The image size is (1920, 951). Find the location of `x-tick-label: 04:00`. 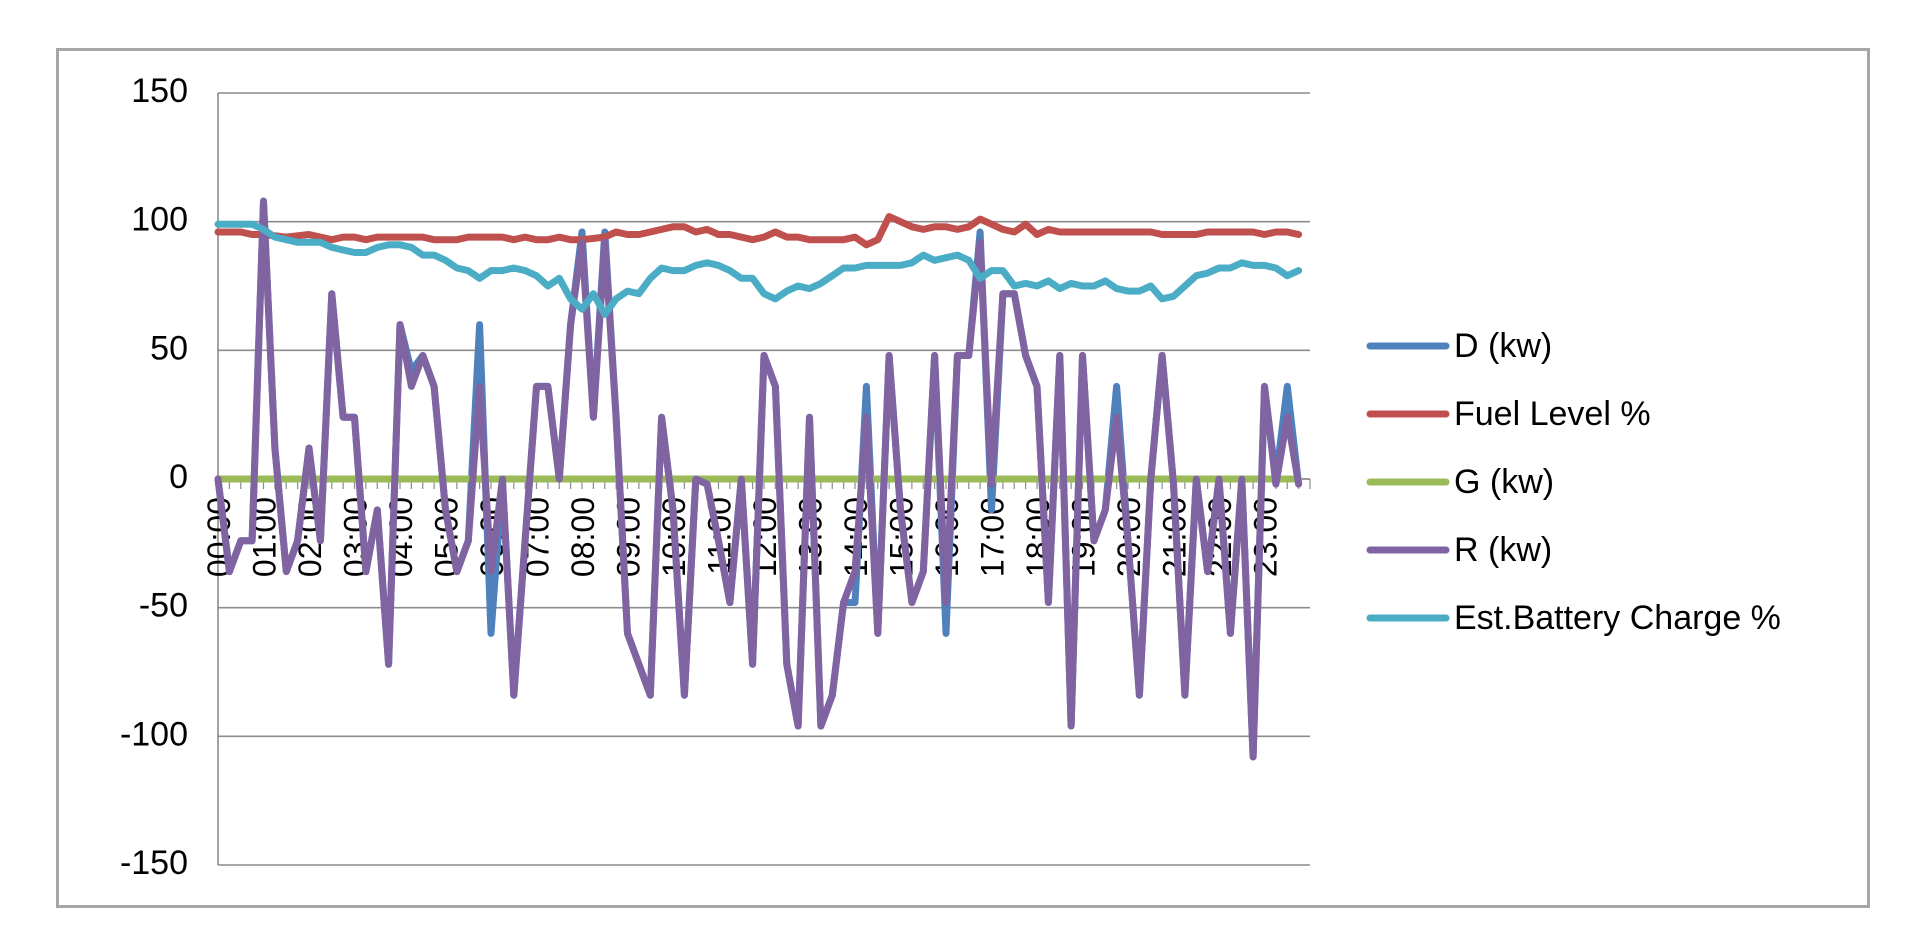

x-tick-label: 04:00 is located at coordinates (401, 537).